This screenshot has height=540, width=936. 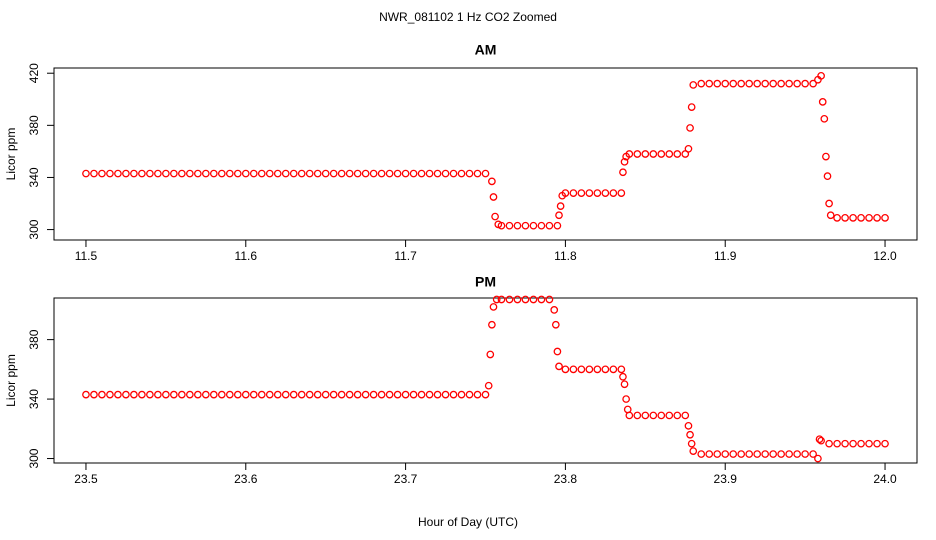 What do you see at coordinates (246, 256) in the screenshot?
I see `x-tick-label: 11.6` at bounding box center [246, 256].